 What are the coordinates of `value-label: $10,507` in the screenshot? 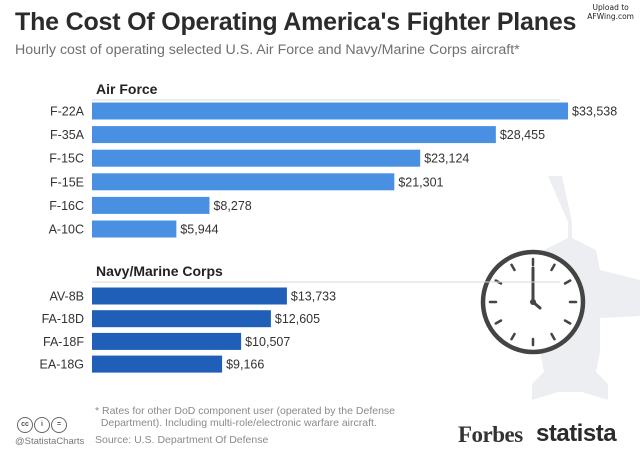 It's located at (267, 342).